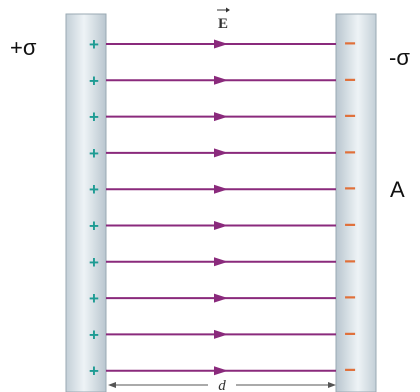 The height and width of the screenshot is (392, 420). Describe the element at coordinates (350, 207) in the screenshot. I see `negative-charges: − − − − − − − − − −` at that location.